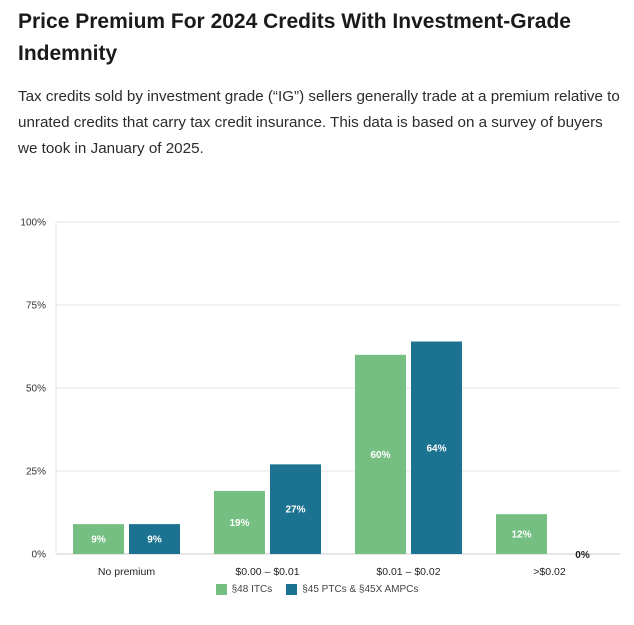  What do you see at coordinates (36, 306) in the screenshot?
I see `y-tick-label: 75%` at bounding box center [36, 306].